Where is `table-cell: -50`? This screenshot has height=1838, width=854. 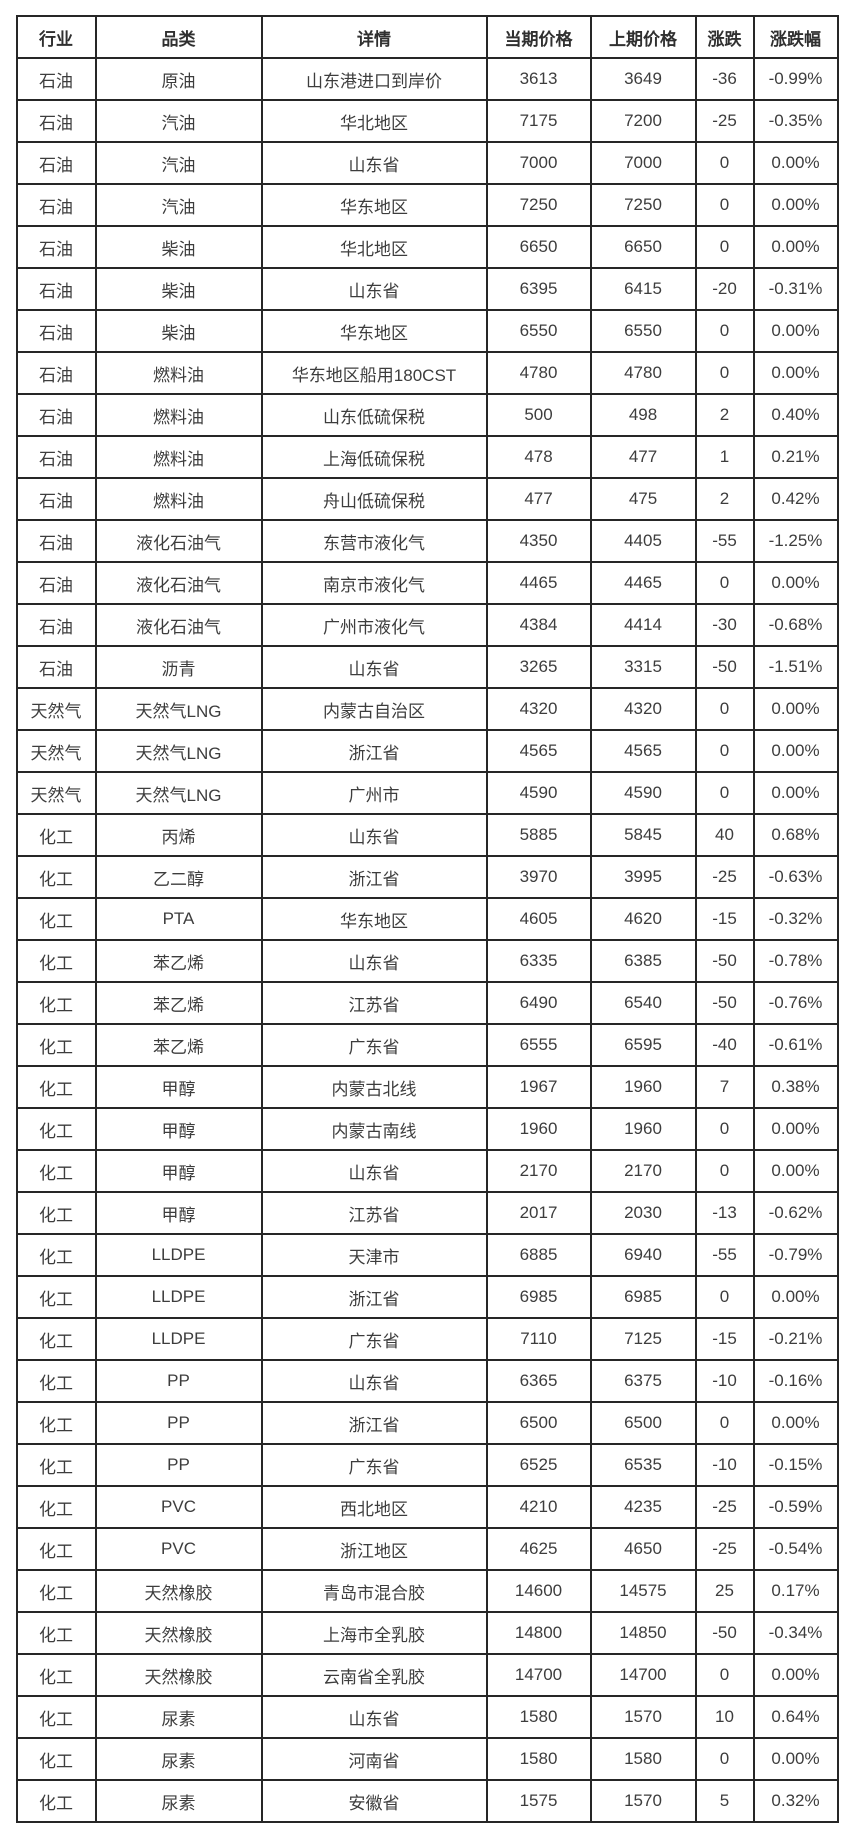 table-cell: -50 is located at coordinates (724, 1633).